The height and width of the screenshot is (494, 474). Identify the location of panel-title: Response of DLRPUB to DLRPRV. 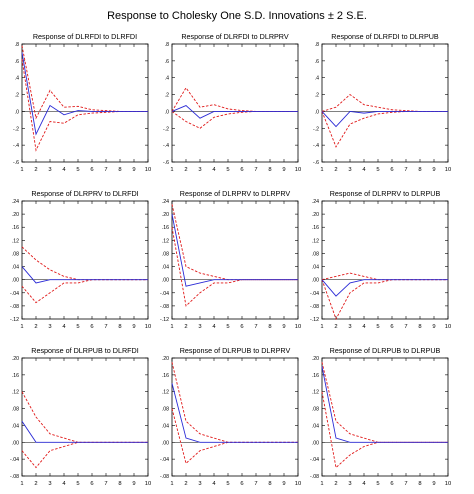
(235, 350).